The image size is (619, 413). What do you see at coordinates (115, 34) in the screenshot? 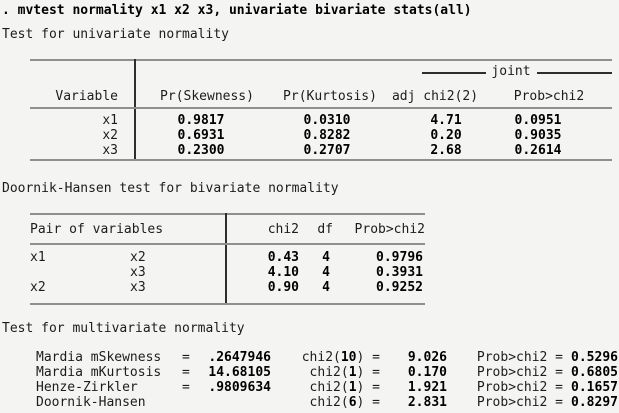
I see `univariate-section-title: Test for univariate normality` at bounding box center [115, 34].